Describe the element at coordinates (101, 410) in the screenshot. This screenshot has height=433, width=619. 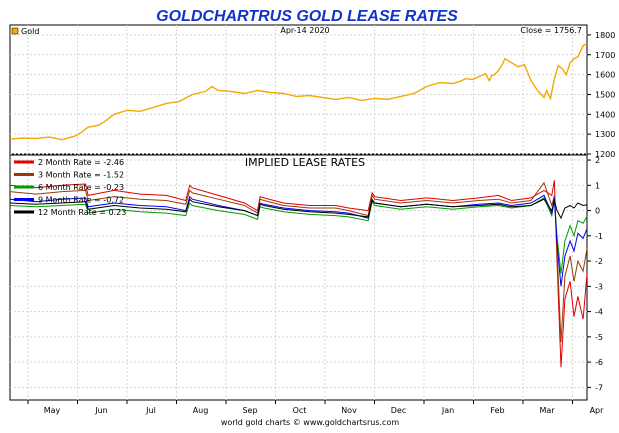
I see `x-tick-label: Jun` at that location.